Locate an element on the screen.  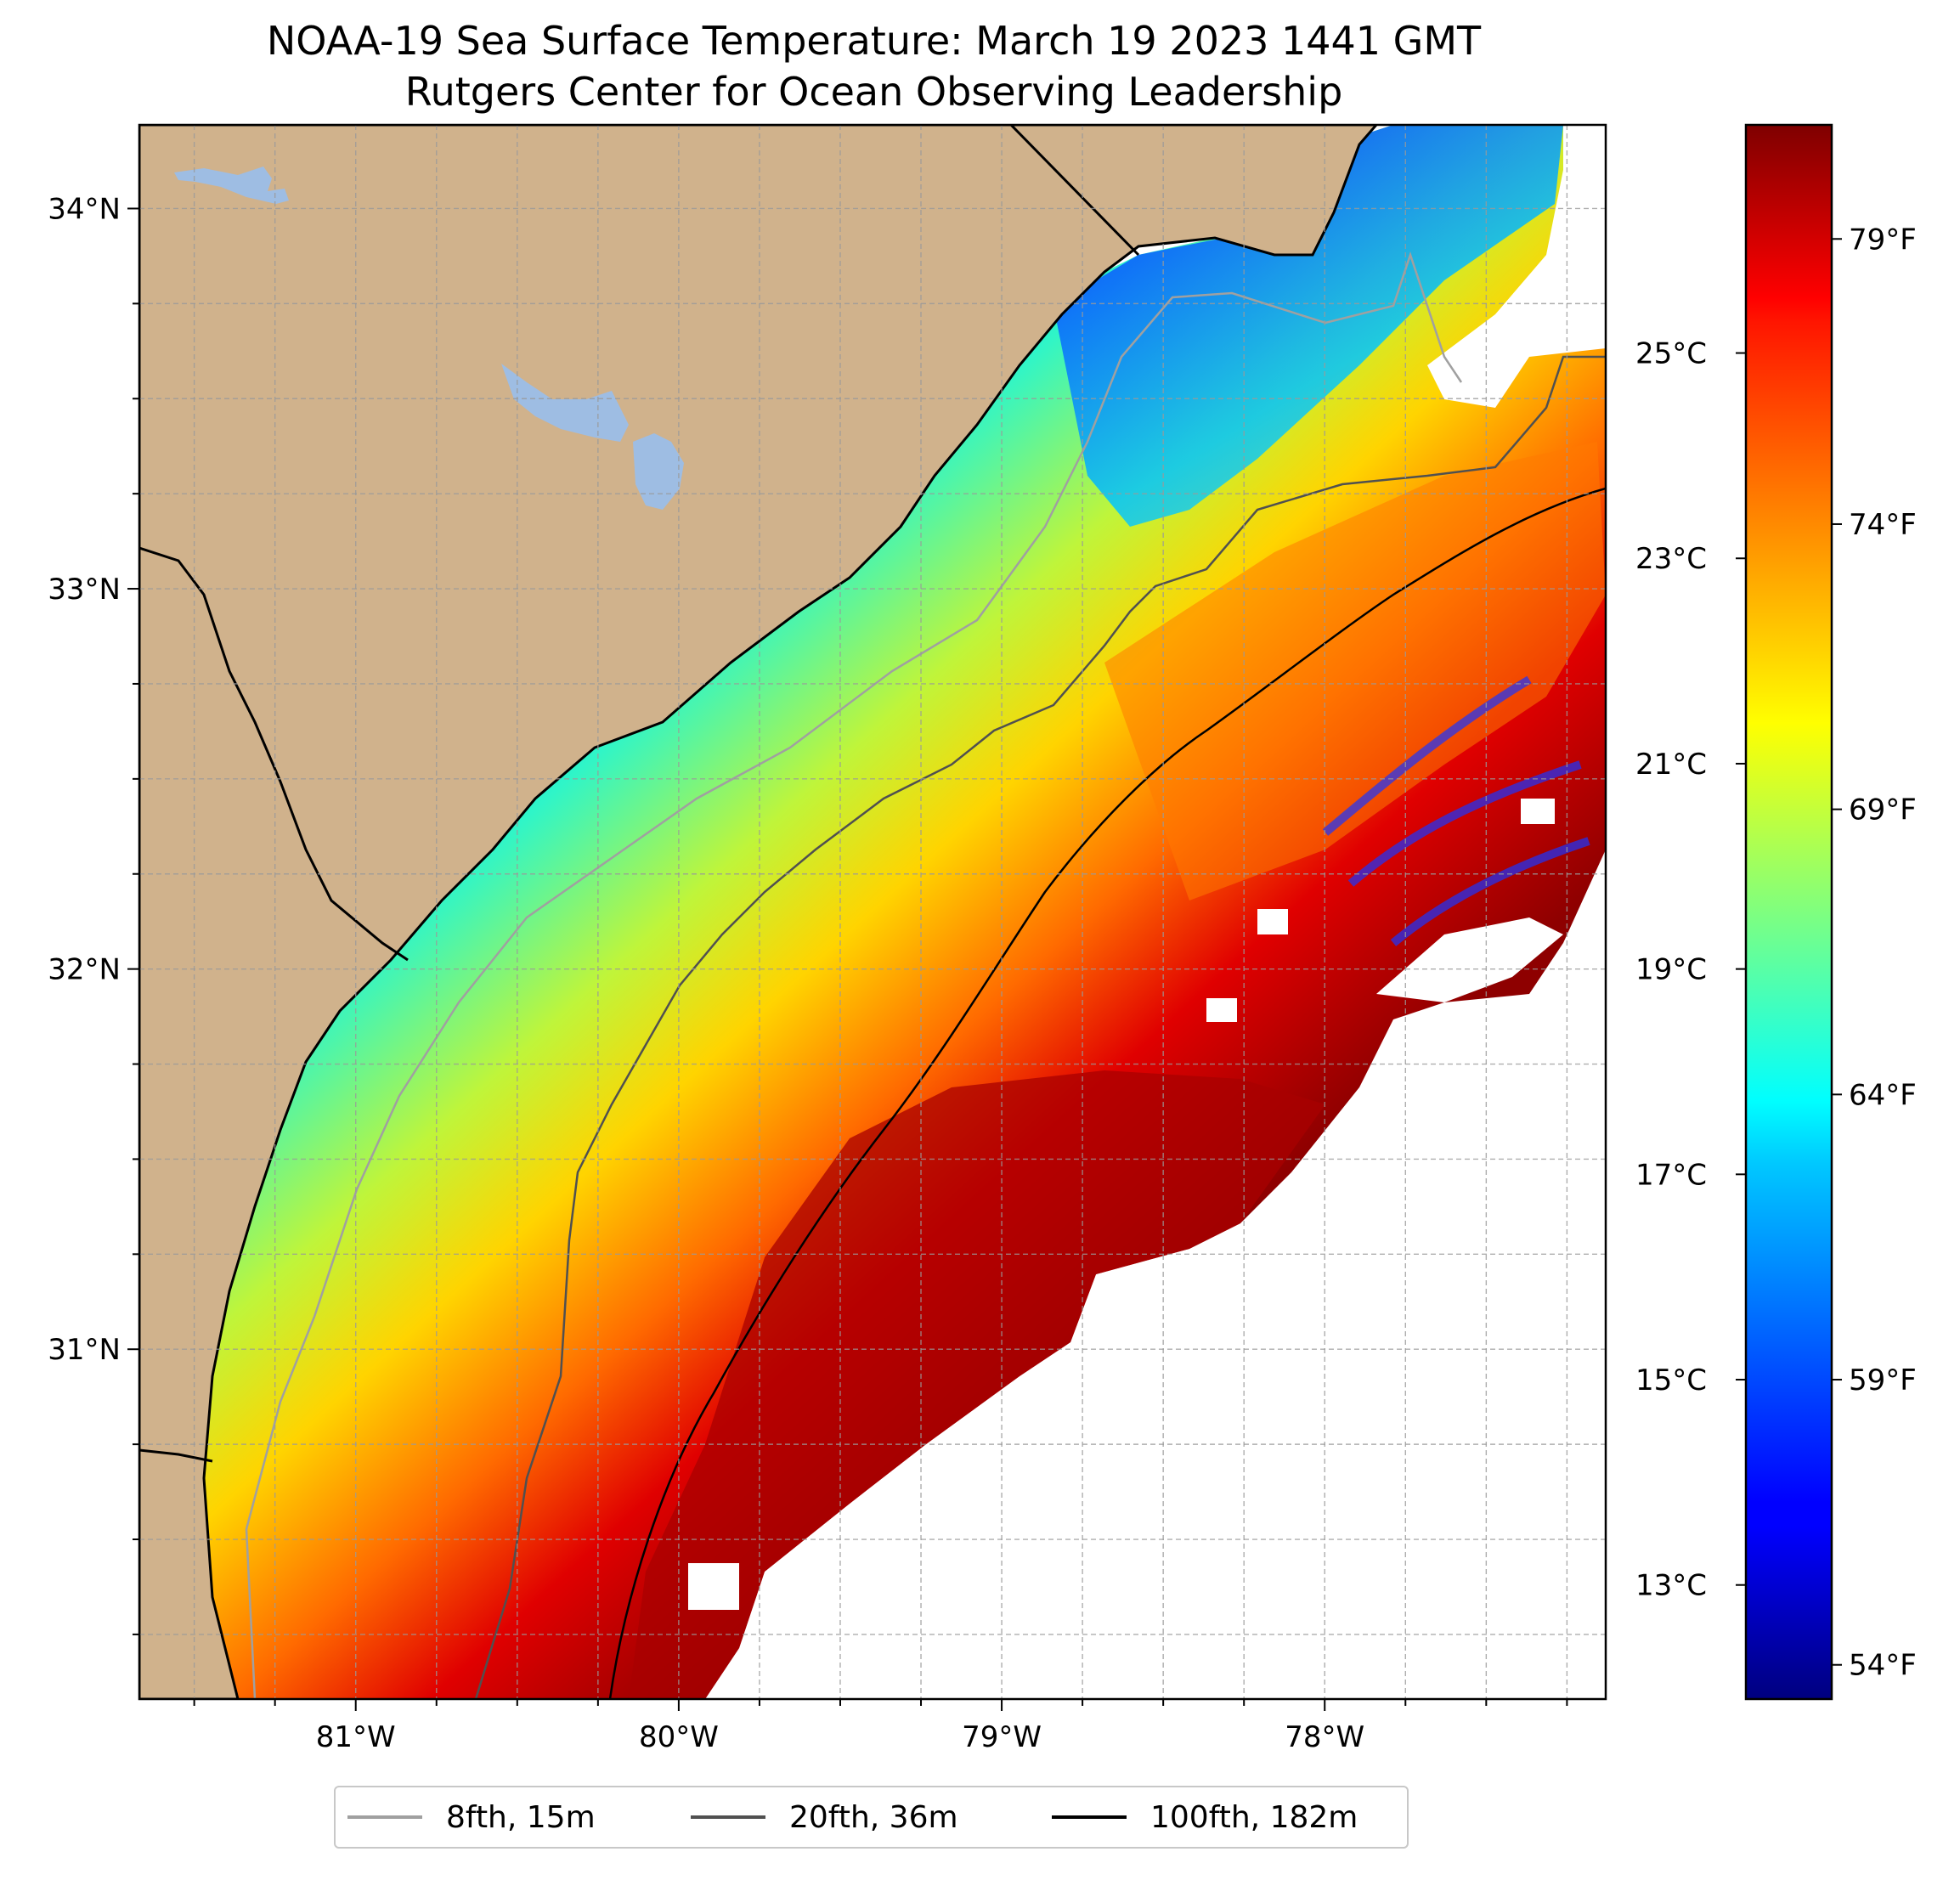
fahrenheit-tick-label: 69°F is located at coordinates (1883, 810).